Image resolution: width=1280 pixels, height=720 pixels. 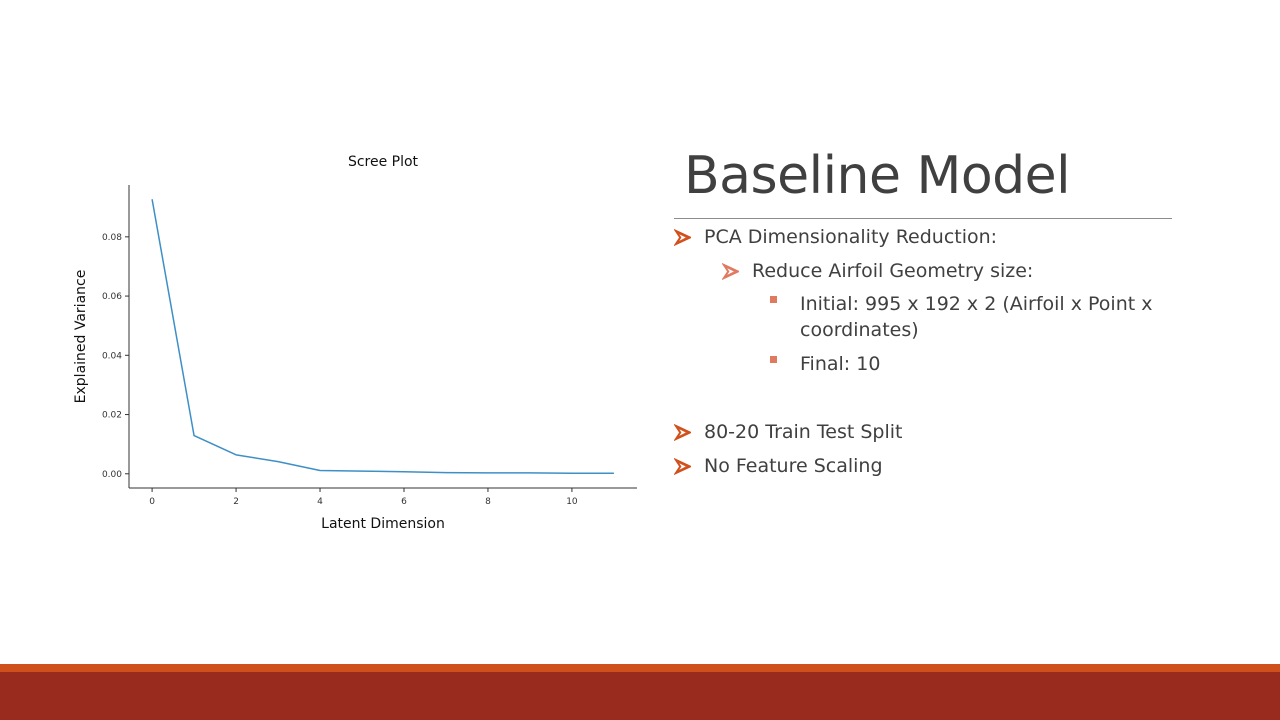 What do you see at coordinates (112, 416) in the screenshot?
I see `y-tick-label: 0.02` at bounding box center [112, 416].